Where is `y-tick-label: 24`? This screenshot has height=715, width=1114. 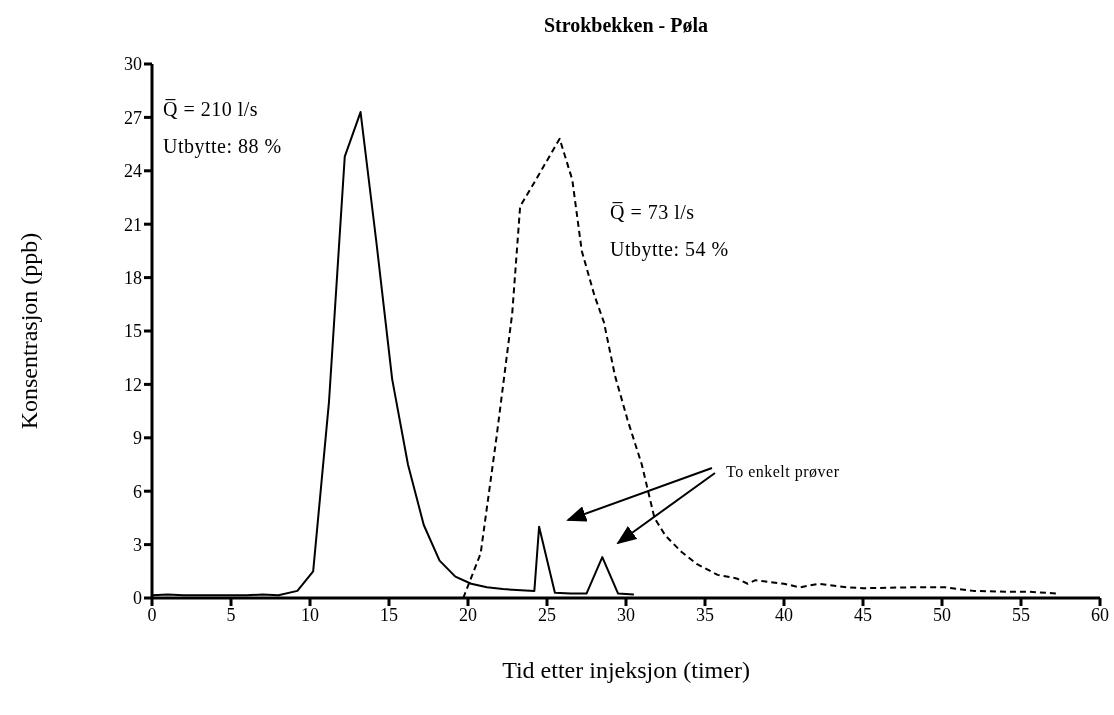 y-tick-label: 24 is located at coordinates (133, 171).